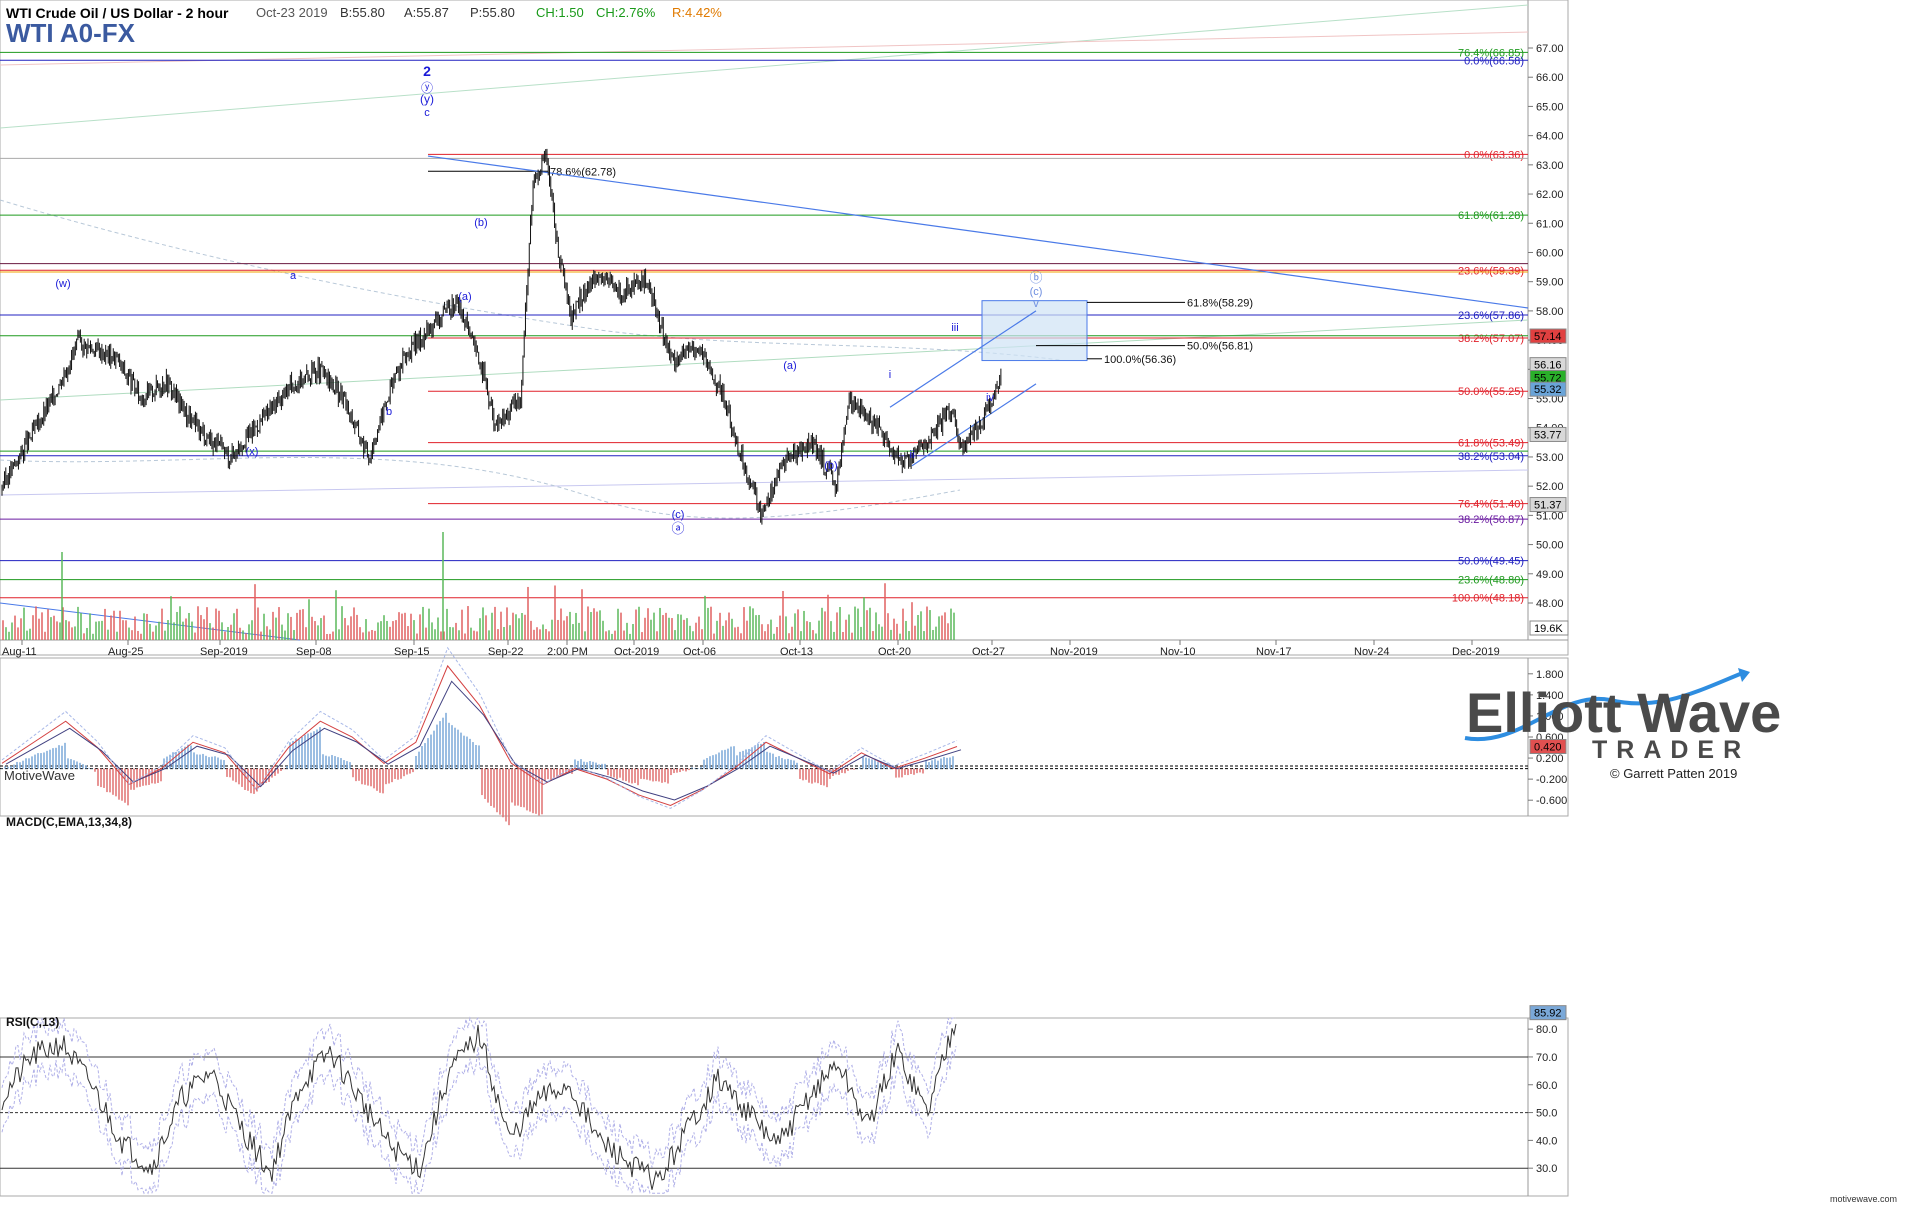 The image size is (1930, 1206). What do you see at coordinates (978, 232) in the screenshot?
I see `downtrend-line` at bounding box center [978, 232].